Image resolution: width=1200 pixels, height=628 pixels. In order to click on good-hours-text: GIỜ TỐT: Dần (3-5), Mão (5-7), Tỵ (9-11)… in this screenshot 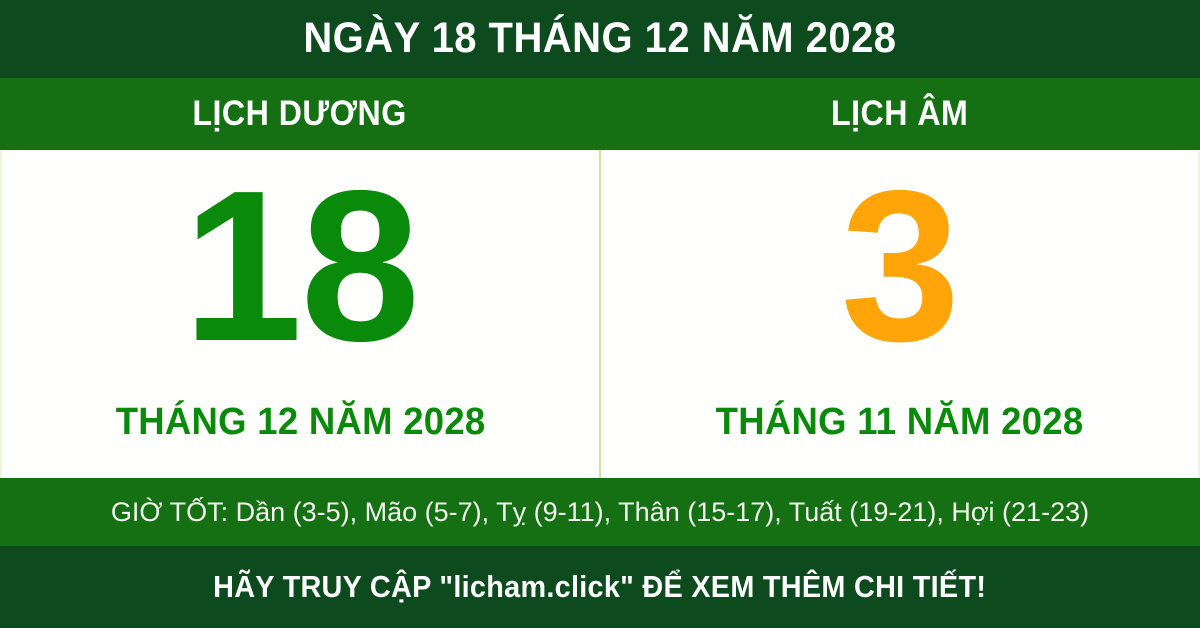, I will do `click(600, 511)`.